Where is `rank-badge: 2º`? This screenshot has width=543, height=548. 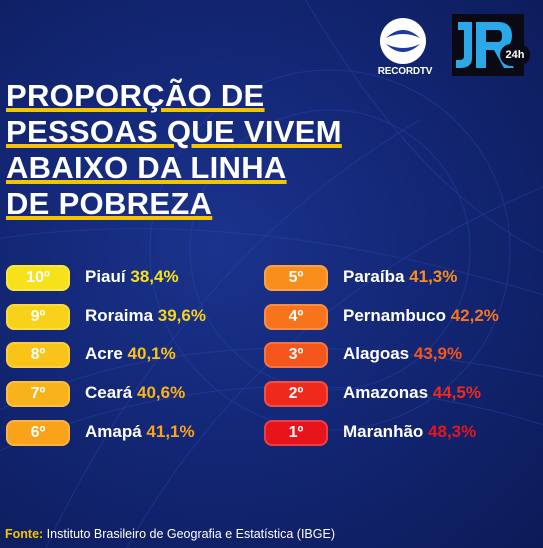
rank-badge: 2º is located at coordinates (296, 394).